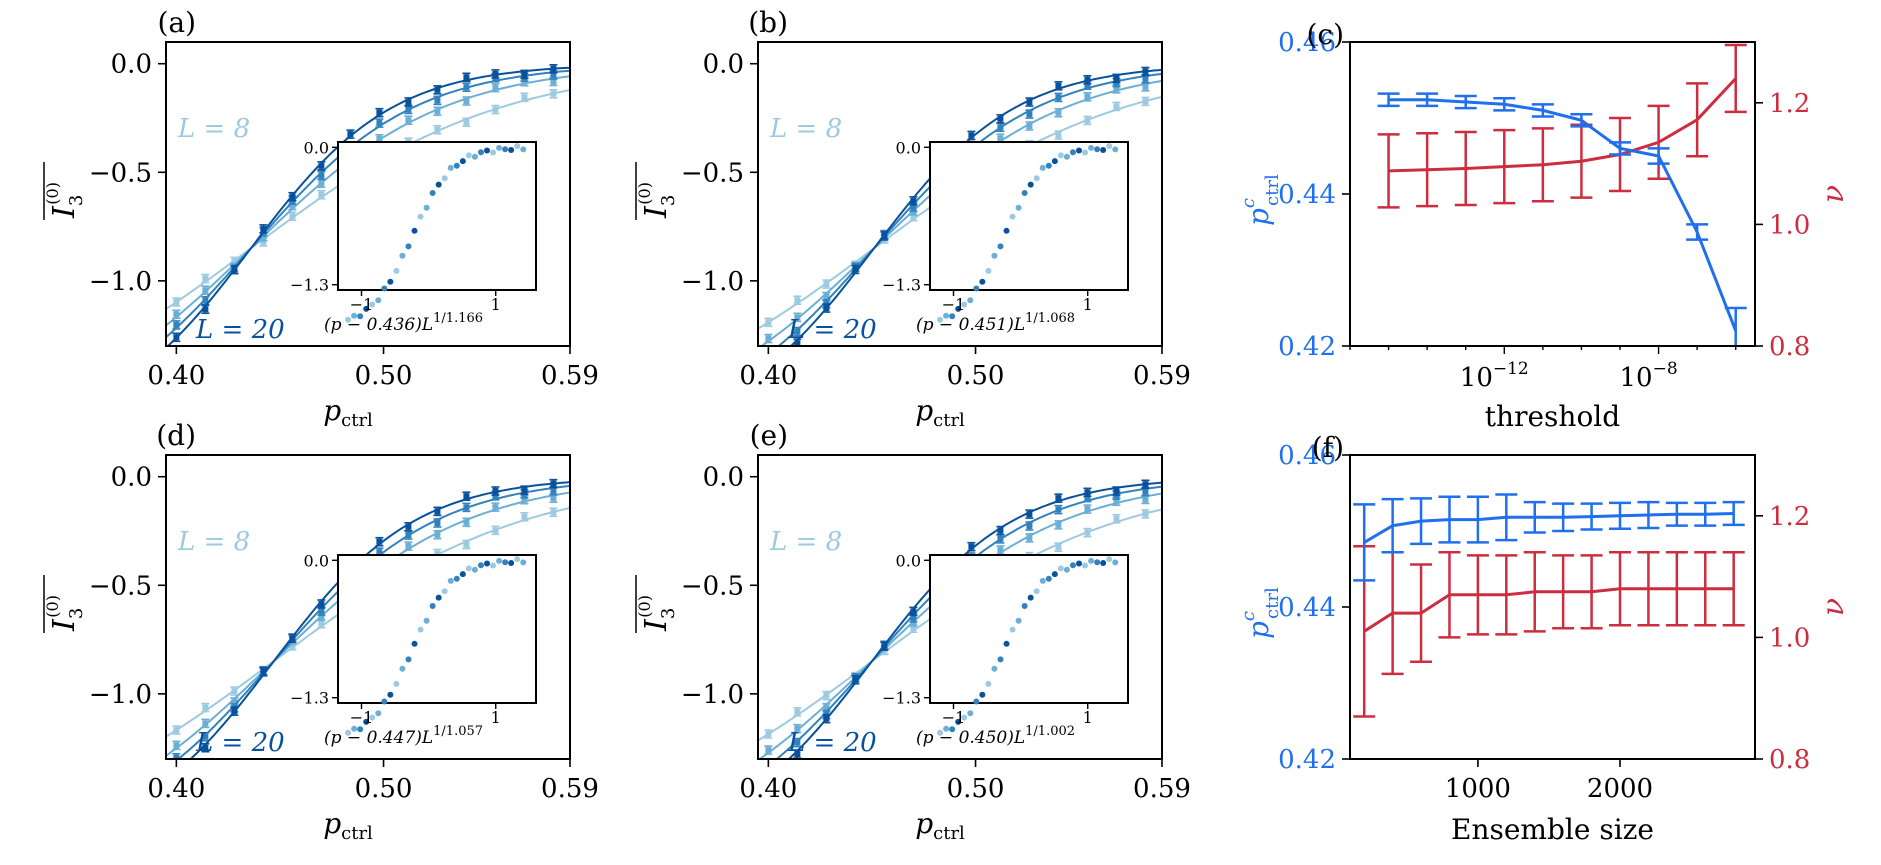 The width and height of the screenshot is (1881, 865). Describe the element at coordinates (368, 206) in the screenshot. I see `fit-line-L20` at that location.